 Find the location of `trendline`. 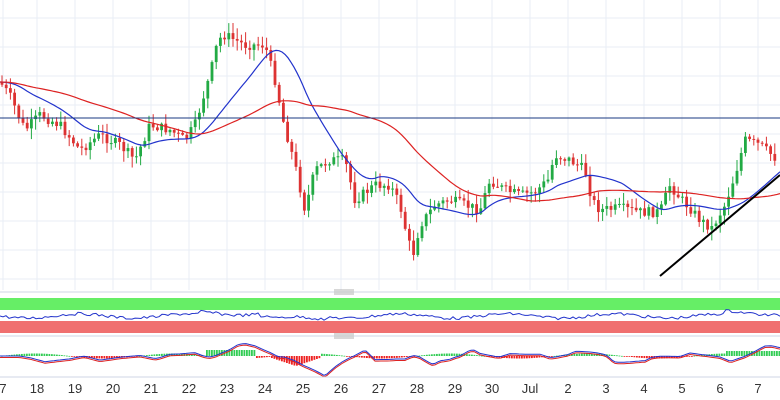

trendline is located at coordinates (719, 225).